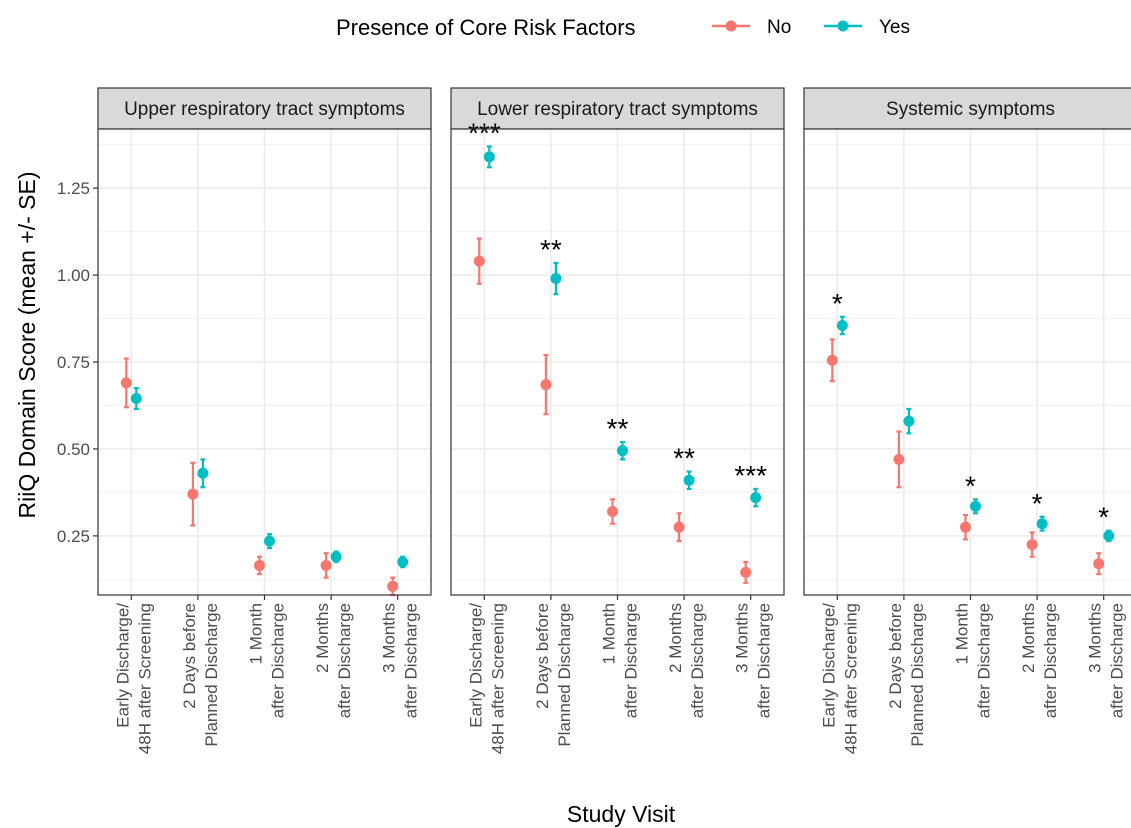  What do you see at coordinates (27, 344) in the screenshot?
I see `y-axis-title: RiiQ Domain Score (mean +/- SE)` at bounding box center [27, 344].